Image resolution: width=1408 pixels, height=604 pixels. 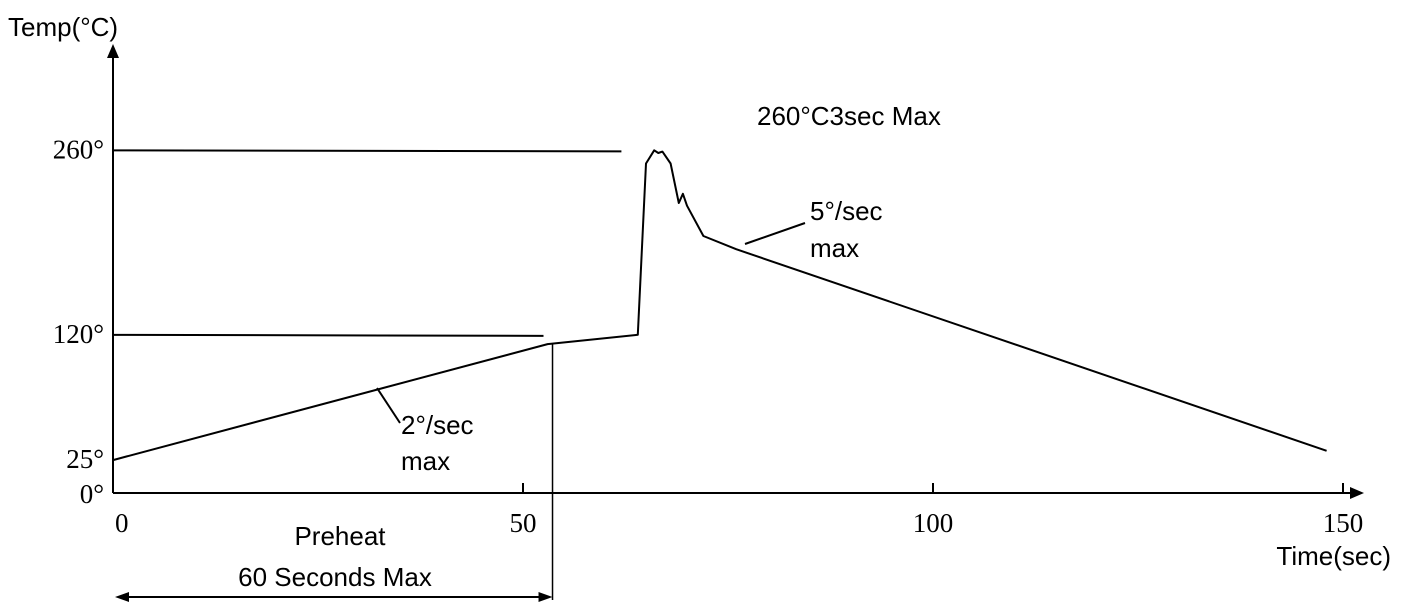 I want to click on preheat-duration-label: 60 Seconds Max, so click(x=335, y=577).